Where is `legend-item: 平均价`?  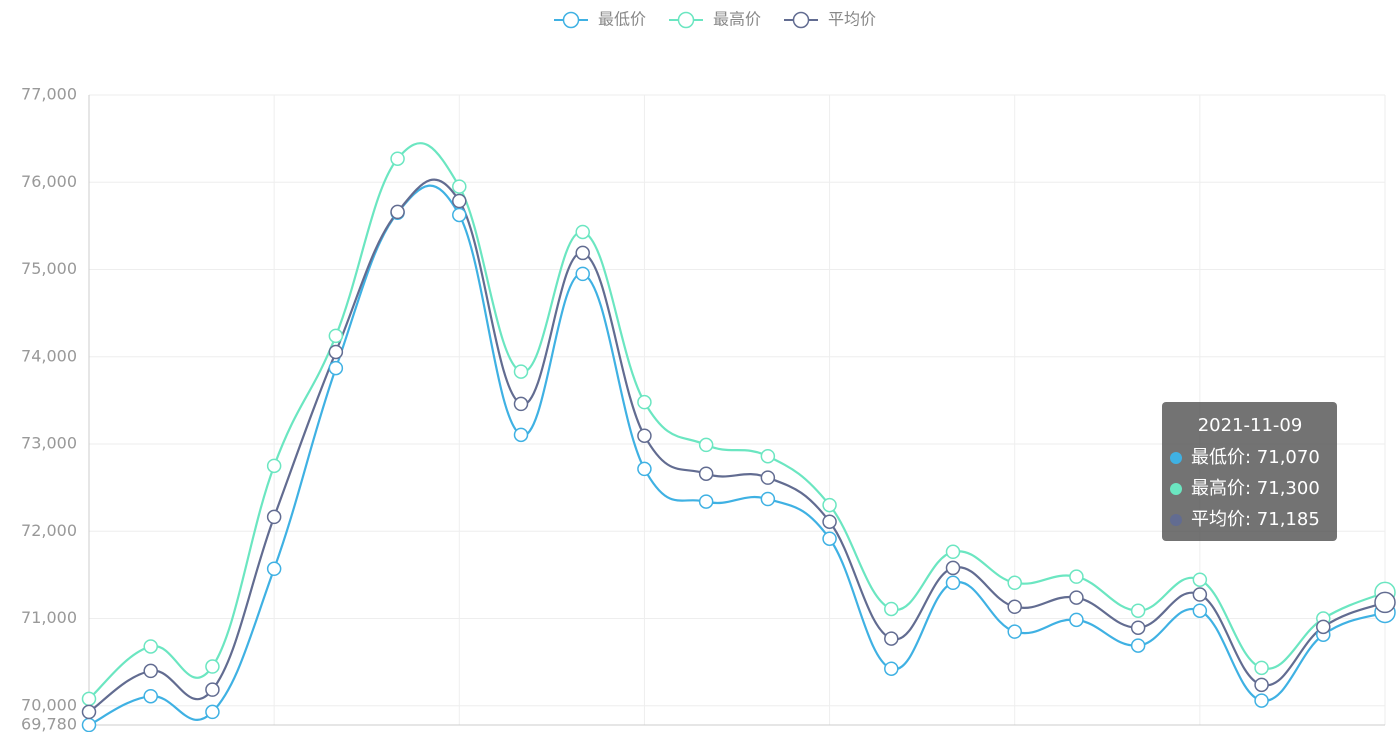 legend-item: 平均价 is located at coordinates (830, 19).